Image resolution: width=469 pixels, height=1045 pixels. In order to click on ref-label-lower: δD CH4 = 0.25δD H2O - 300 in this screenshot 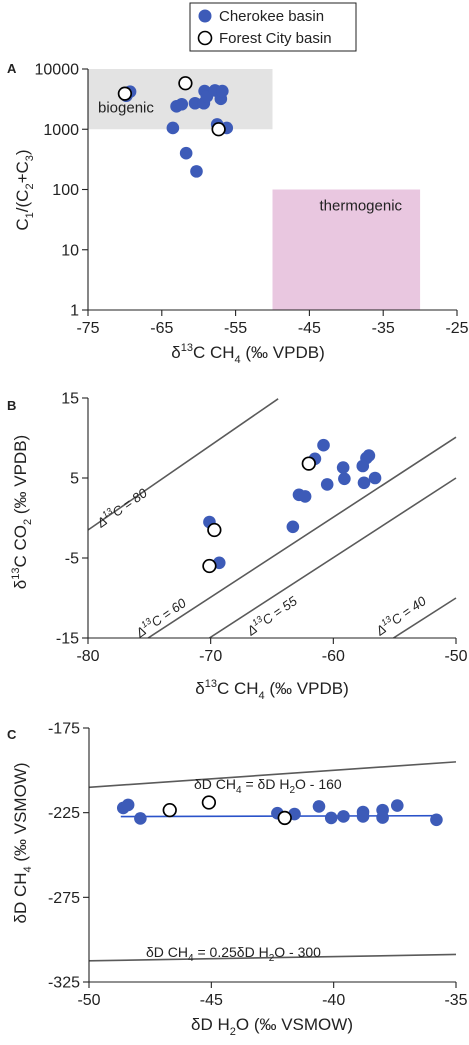, I will do `click(233, 954)`.